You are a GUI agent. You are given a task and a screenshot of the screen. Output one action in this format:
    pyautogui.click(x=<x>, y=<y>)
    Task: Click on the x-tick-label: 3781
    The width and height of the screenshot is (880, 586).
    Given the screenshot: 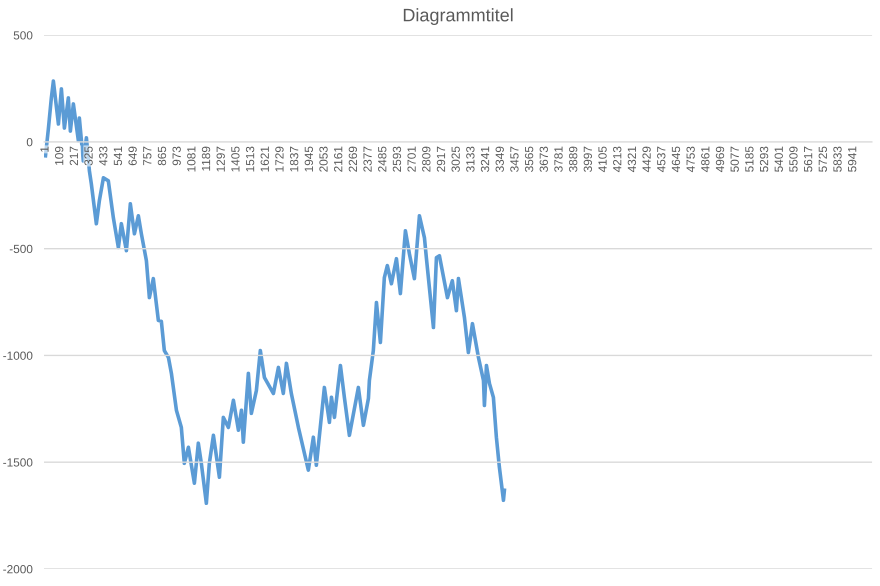 What is the action you would take?
    pyautogui.click(x=558, y=159)
    